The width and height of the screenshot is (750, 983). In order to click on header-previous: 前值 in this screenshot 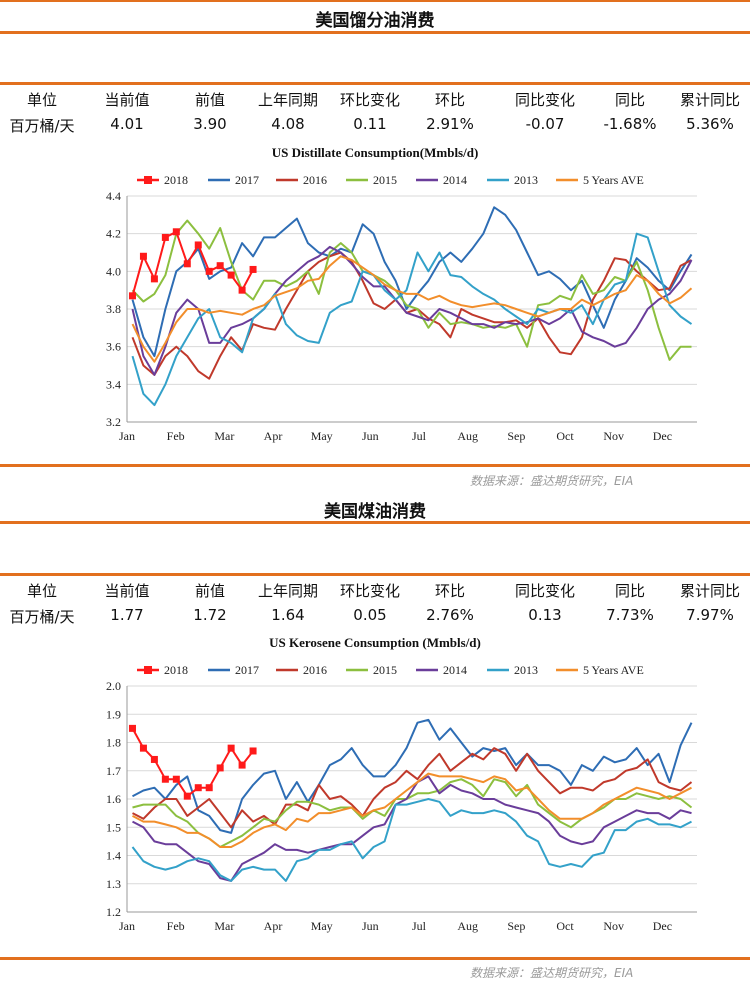, I will do `click(209, 100)`.